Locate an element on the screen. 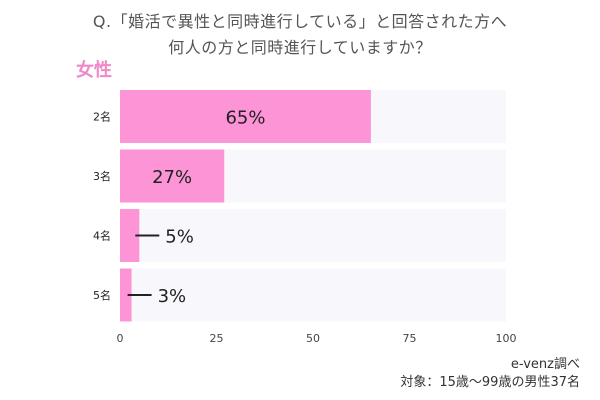 The width and height of the screenshot is (600, 400). source-note: e-venz調べ is located at coordinates (545, 364).